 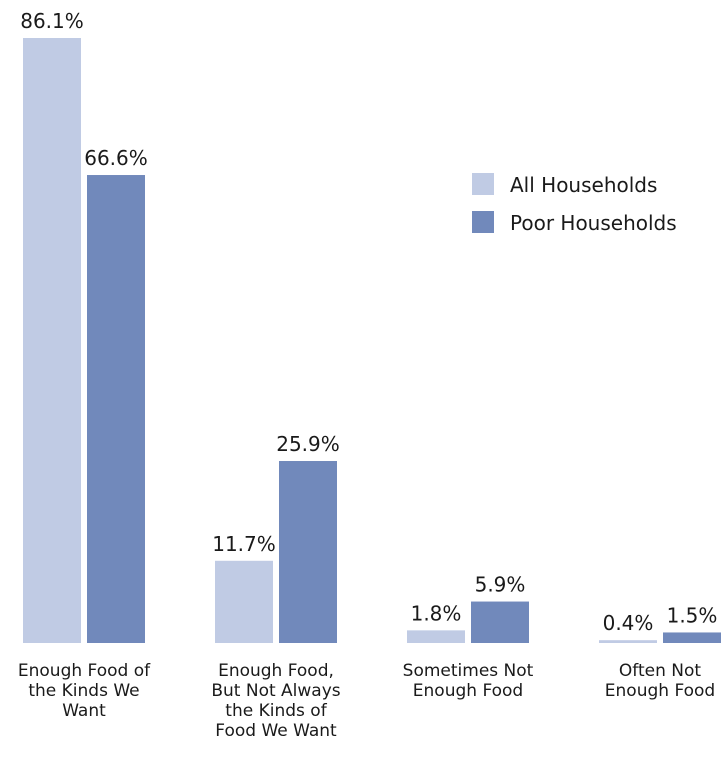 I want to click on category-label-line: the Kinds We, so click(x=83, y=691).